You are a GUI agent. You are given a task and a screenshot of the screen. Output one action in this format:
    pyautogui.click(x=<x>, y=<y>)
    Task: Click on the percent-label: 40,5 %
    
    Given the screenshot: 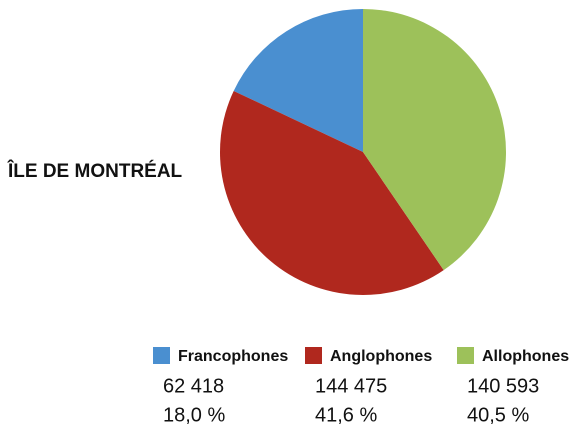 What is the action you would take?
    pyautogui.click(x=498, y=415)
    